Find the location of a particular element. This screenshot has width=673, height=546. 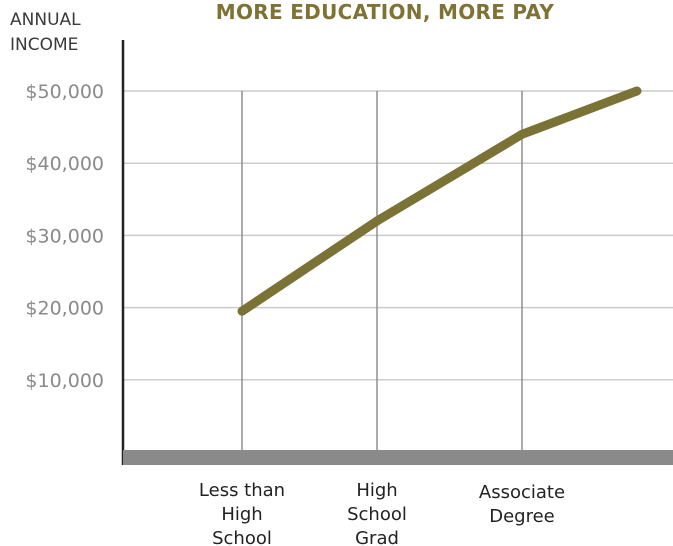

y-tick-label: $40,000 is located at coordinates (64, 164).